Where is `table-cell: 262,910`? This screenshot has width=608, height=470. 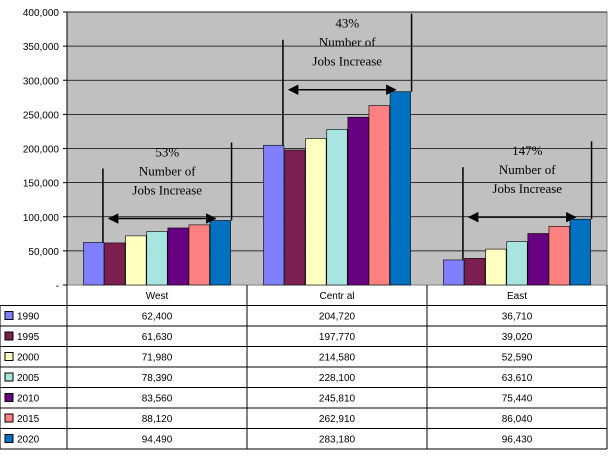
table-cell: 262,910 is located at coordinates (337, 419).